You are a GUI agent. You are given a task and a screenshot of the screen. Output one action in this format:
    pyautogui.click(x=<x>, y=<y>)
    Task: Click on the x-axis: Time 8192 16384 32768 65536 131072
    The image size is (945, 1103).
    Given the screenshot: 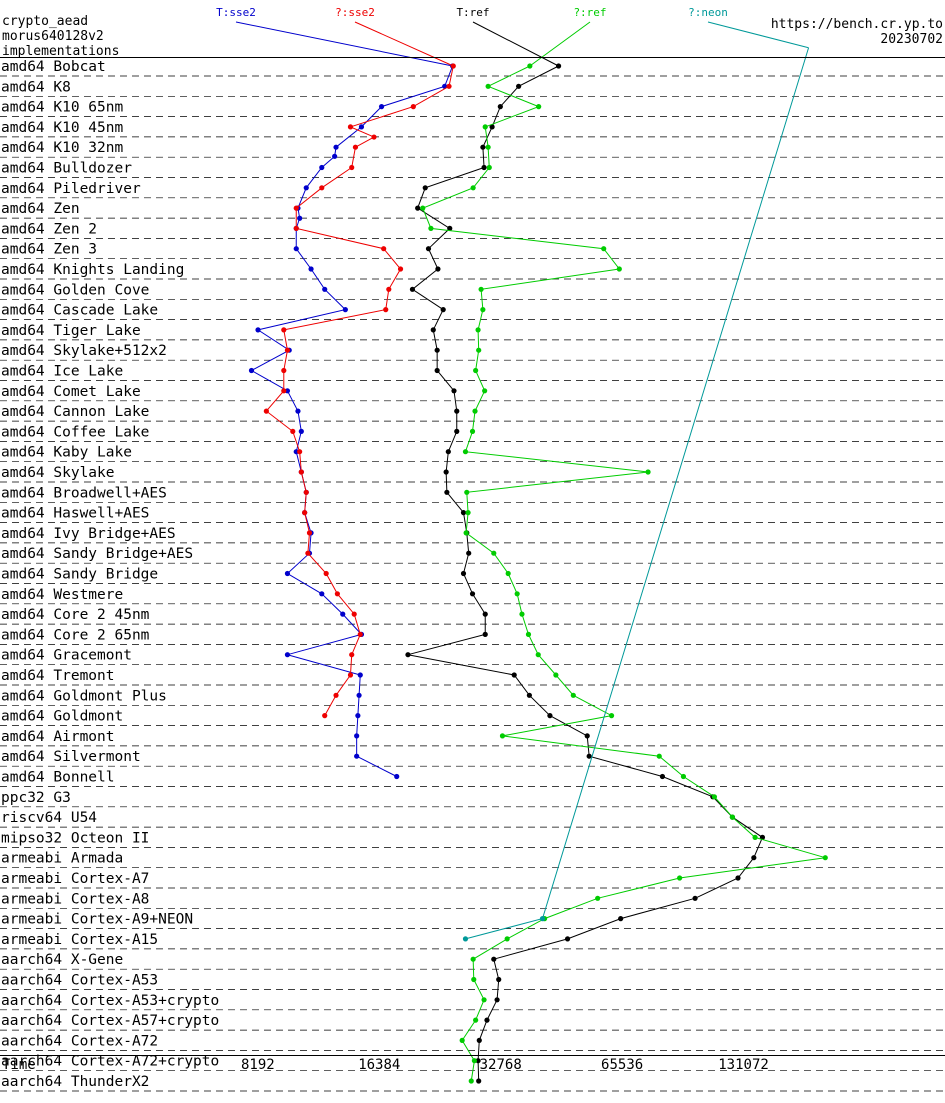 What is the action you would take?
    pyautogui.click(x=385, y=1065)
    